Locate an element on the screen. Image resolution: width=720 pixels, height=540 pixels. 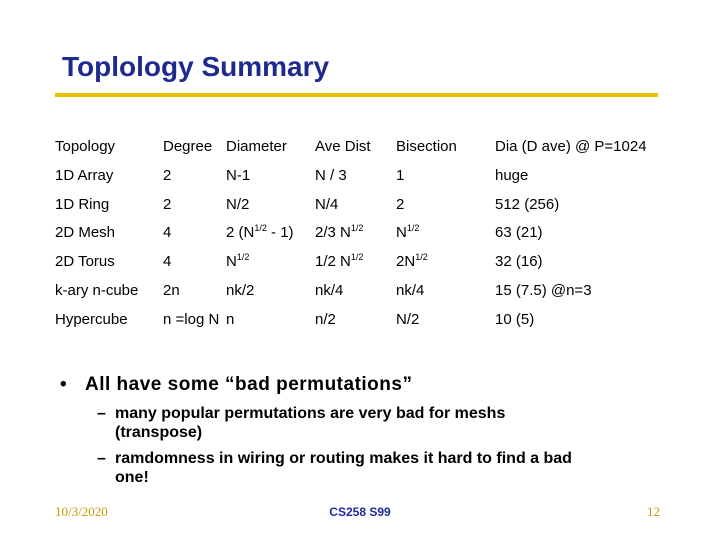
cell-text: N/4 is located at coordinates (326, 204).